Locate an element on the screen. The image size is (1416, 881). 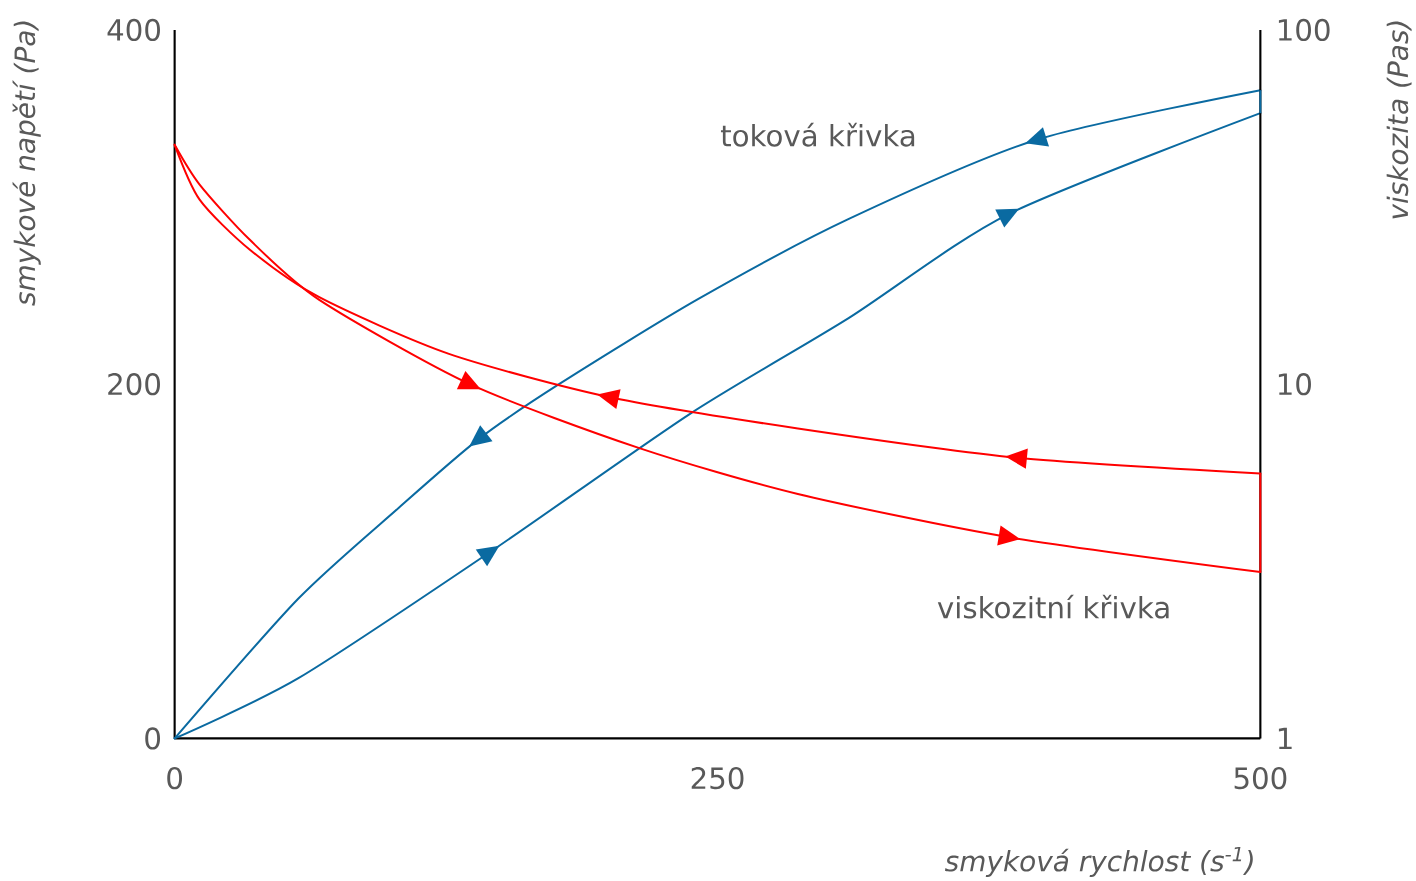
y-tick-label: 200 is located at coordinates (134, 384).